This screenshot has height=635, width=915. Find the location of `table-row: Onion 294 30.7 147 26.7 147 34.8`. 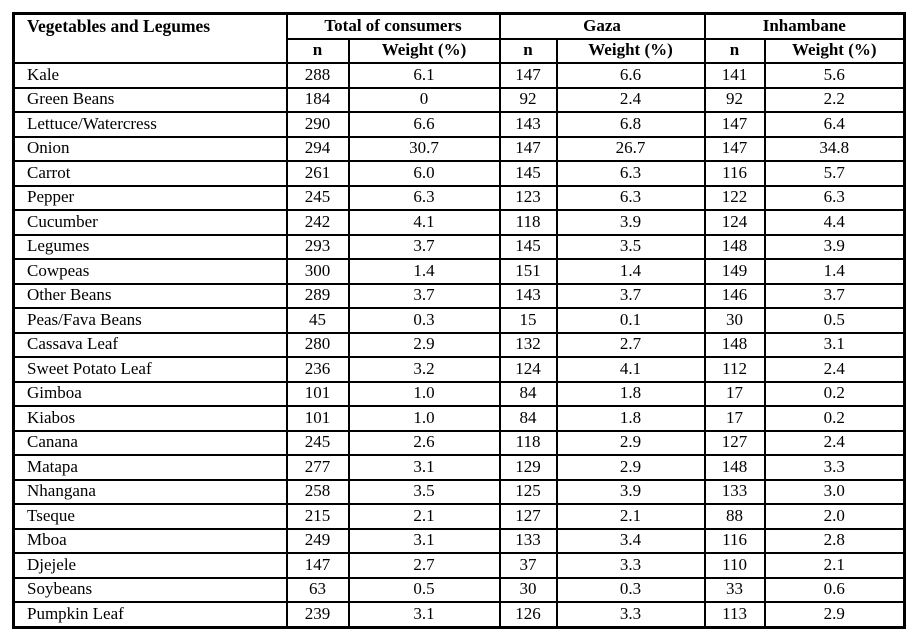

table-row: Onion 294 30.7 147 26.7 147 34.8 is located at coordinates (459, 148).